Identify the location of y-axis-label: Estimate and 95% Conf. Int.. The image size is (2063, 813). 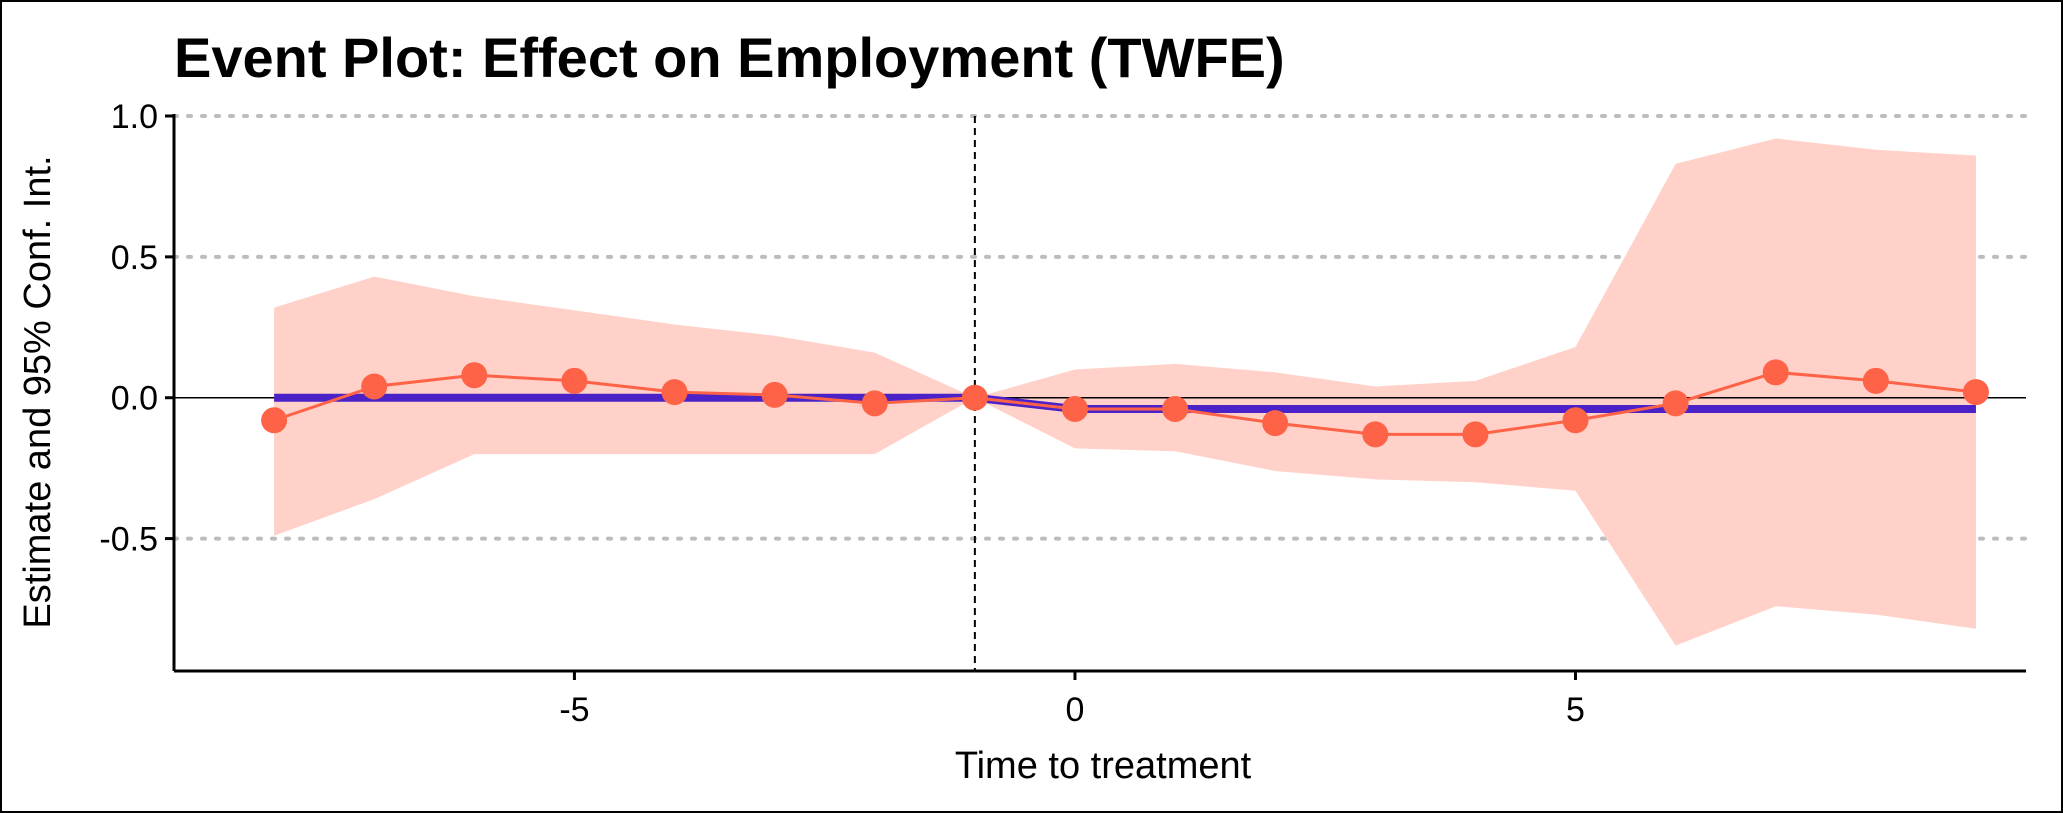
(38, 391).